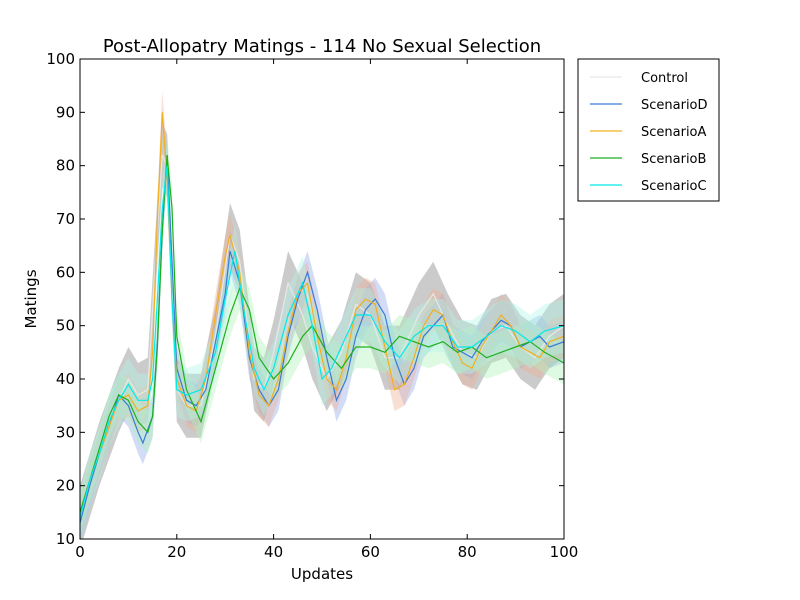 Image resolution: width=800 pixels, height=600 pixels. Describe the element at coordinates (60, 59) in the screenshot. I see `y-tick-label: 100` at that location.